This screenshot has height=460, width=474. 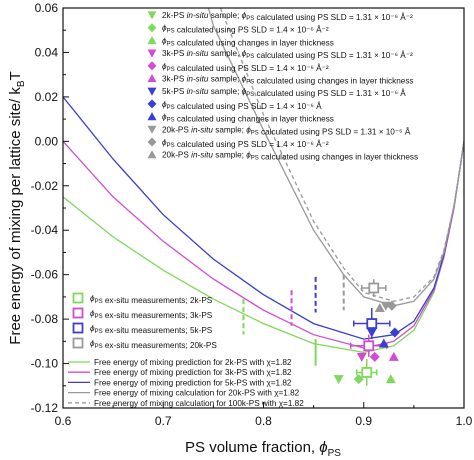 I want to click on x-axis: 0.6 0.7 0.8 0.9 1.0, so click(x=264, y=415).